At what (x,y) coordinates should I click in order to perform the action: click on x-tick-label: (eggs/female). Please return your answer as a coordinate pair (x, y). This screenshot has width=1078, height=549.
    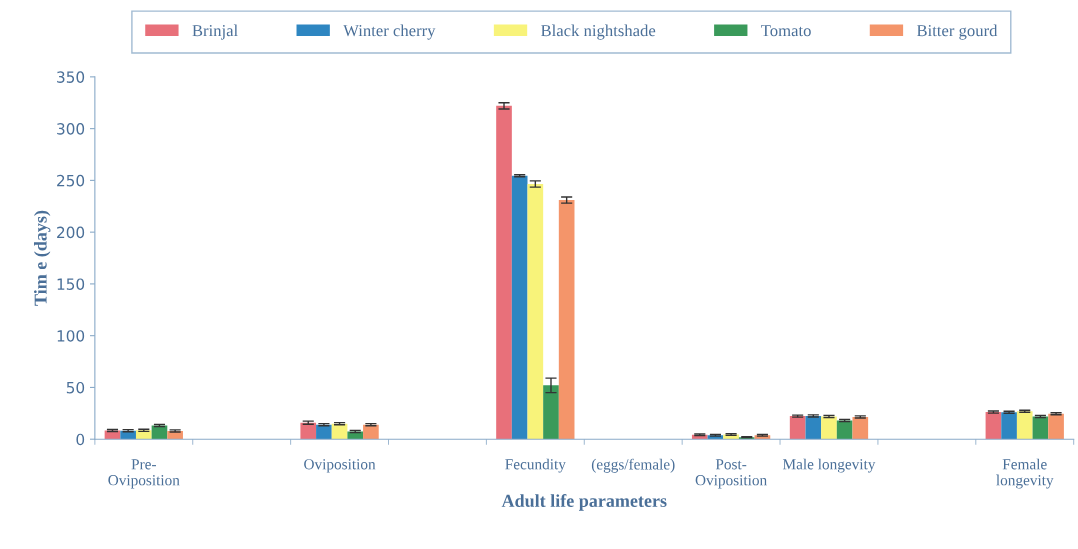
    Looking at the image, I should click on (633, 465).